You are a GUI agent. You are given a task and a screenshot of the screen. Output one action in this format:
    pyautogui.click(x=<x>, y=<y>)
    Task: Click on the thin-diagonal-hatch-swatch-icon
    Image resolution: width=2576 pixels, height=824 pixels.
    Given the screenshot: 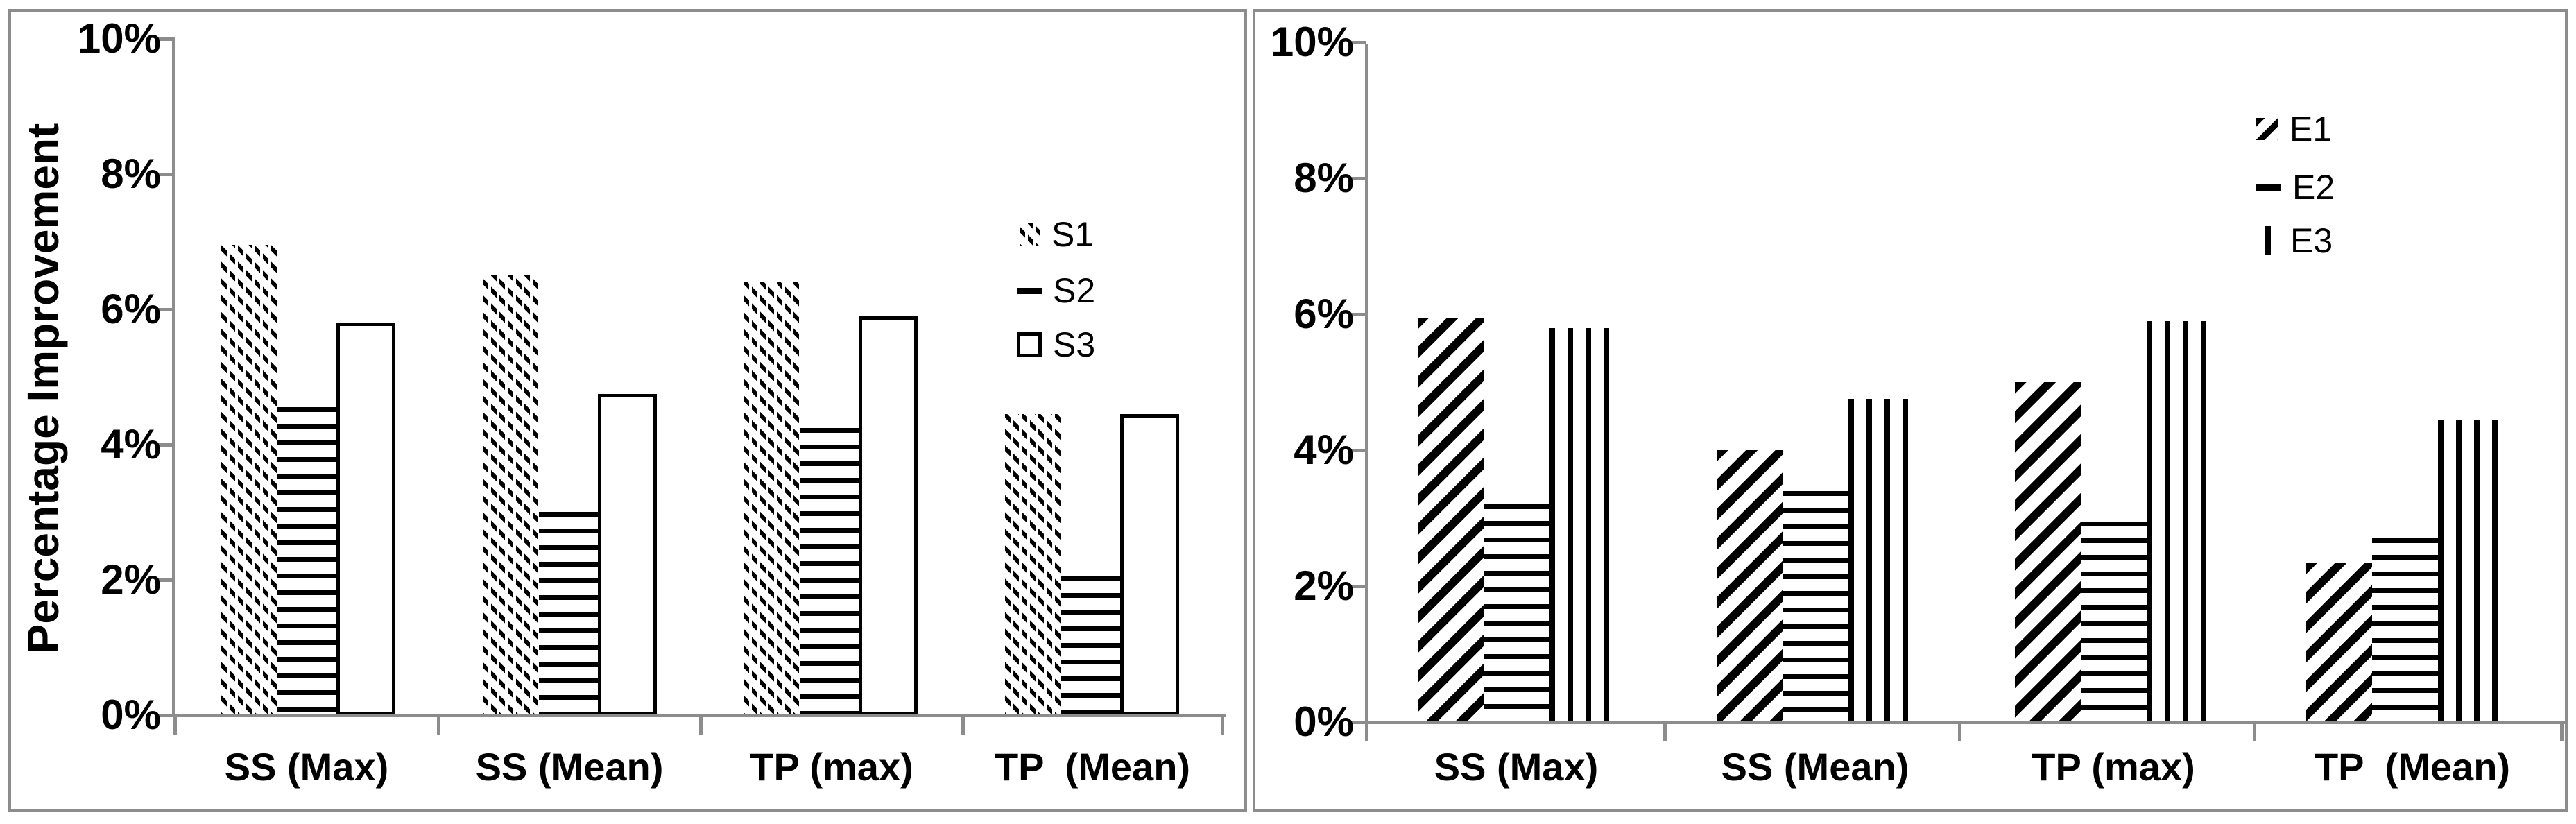 What is the action you would take?
    pyautogui.click(x=1028, y=234)
    